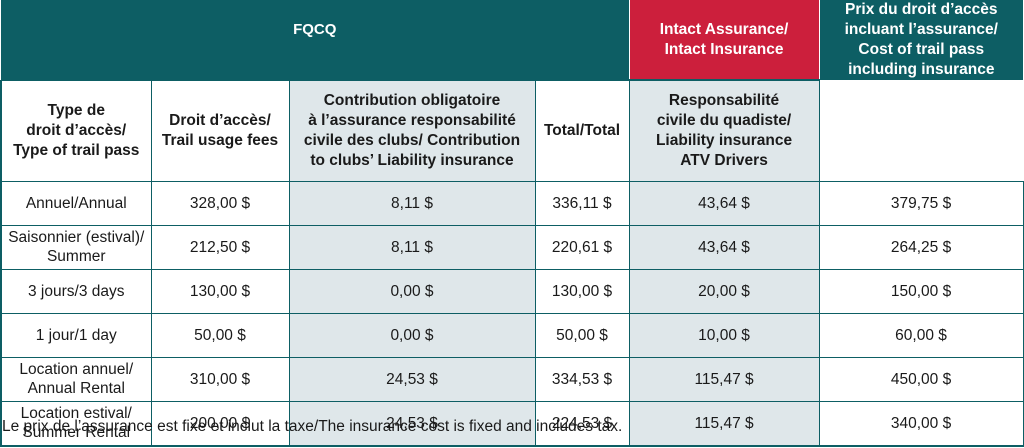 The height and width of the screenshot is (448, 1024). I want to click on type-cell-line1: Location annuel/, so click(76, 369).